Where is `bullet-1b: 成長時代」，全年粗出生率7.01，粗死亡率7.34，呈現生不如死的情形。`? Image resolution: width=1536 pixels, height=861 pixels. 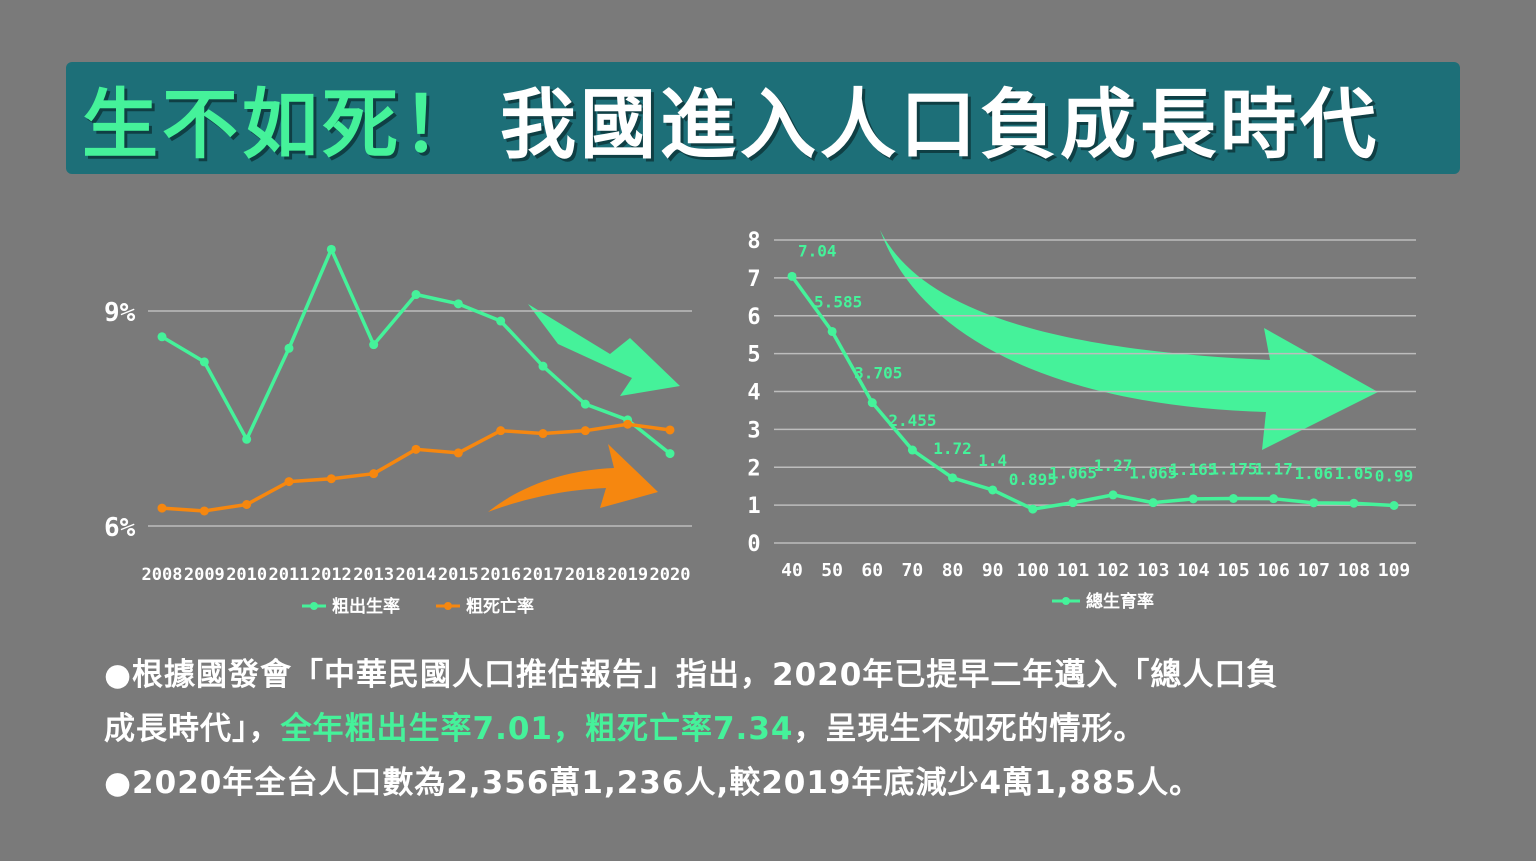 bullet-1b: 成長時代」，全年粗出生率7.01，粗死亡率7.34，呈現生不如死的情形。 is located at coordinates (794, 729).